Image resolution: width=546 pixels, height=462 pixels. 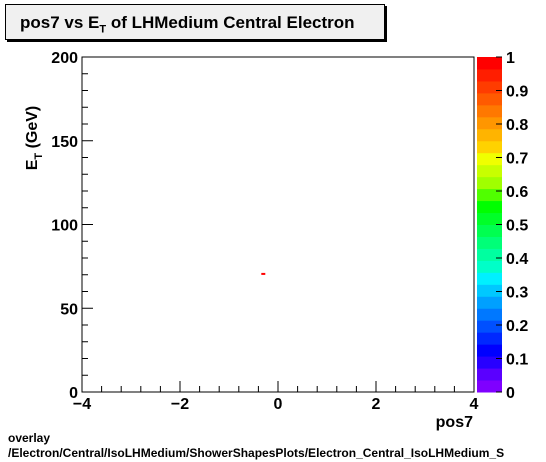 What do you see at coordinates (64, 226) in the screenshot?
I see `y-tick-label: 100` at bounding box center [64, 226].